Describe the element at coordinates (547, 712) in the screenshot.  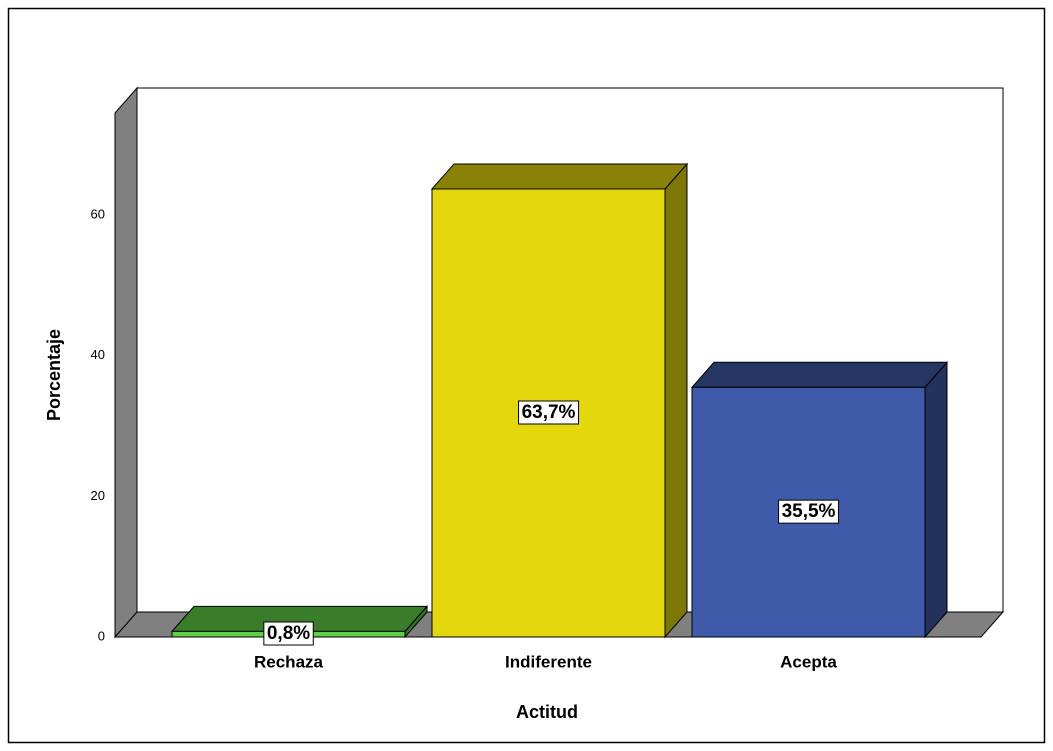
I see `x-axis-title: Actitud` at that location.